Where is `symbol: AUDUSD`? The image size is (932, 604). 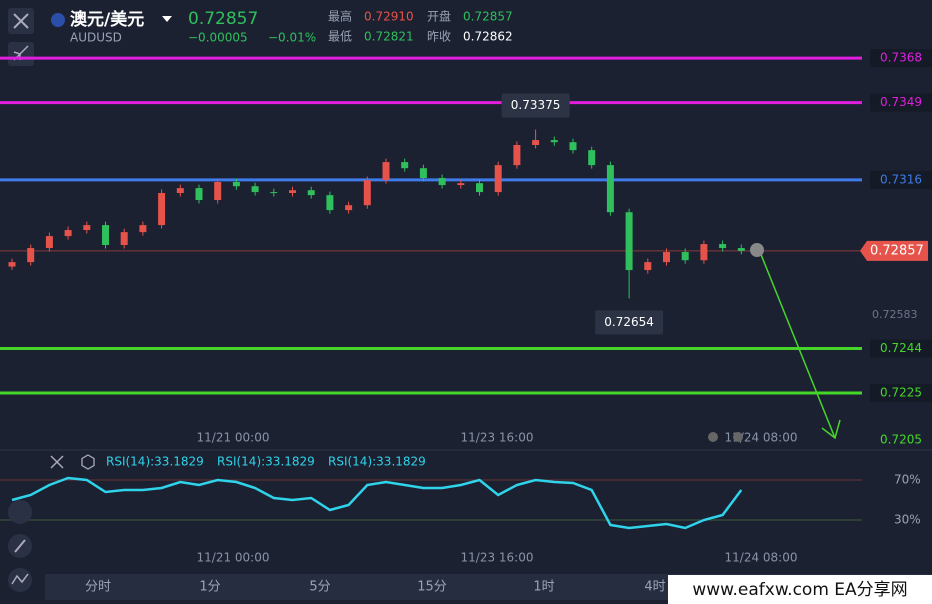
symbol: AUDUSD is located at coordinates (96, 38).